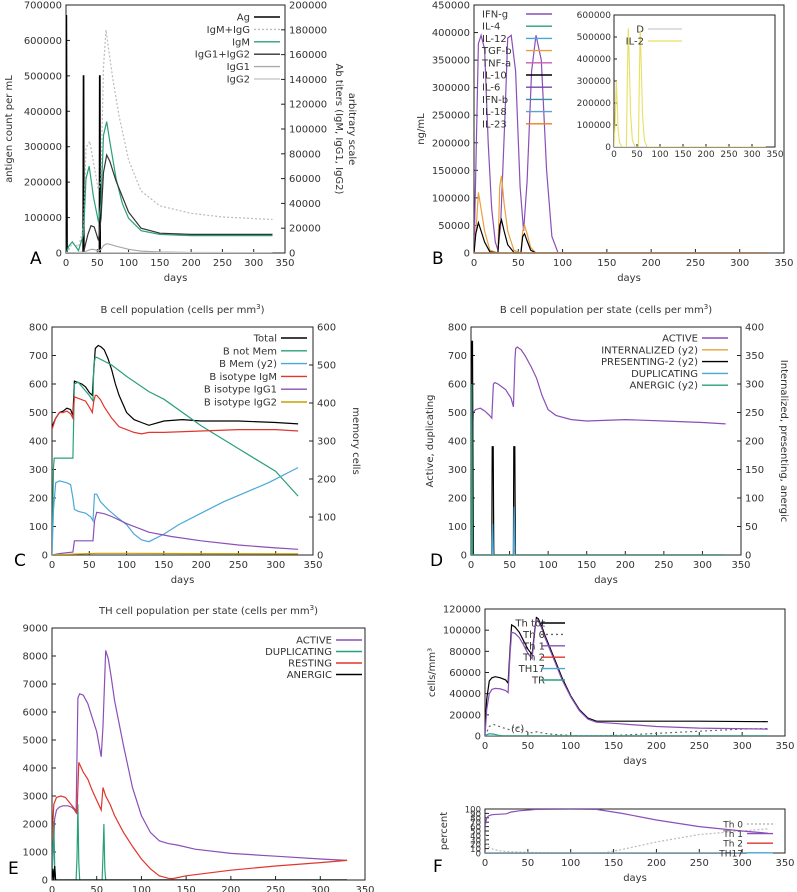 The width and height of the screenshot is (797, 892). What do you see at coordinates (659, 155) in the screenshot?
I see `inset-x-tick-label: 100` at bounding box center [659, 155].